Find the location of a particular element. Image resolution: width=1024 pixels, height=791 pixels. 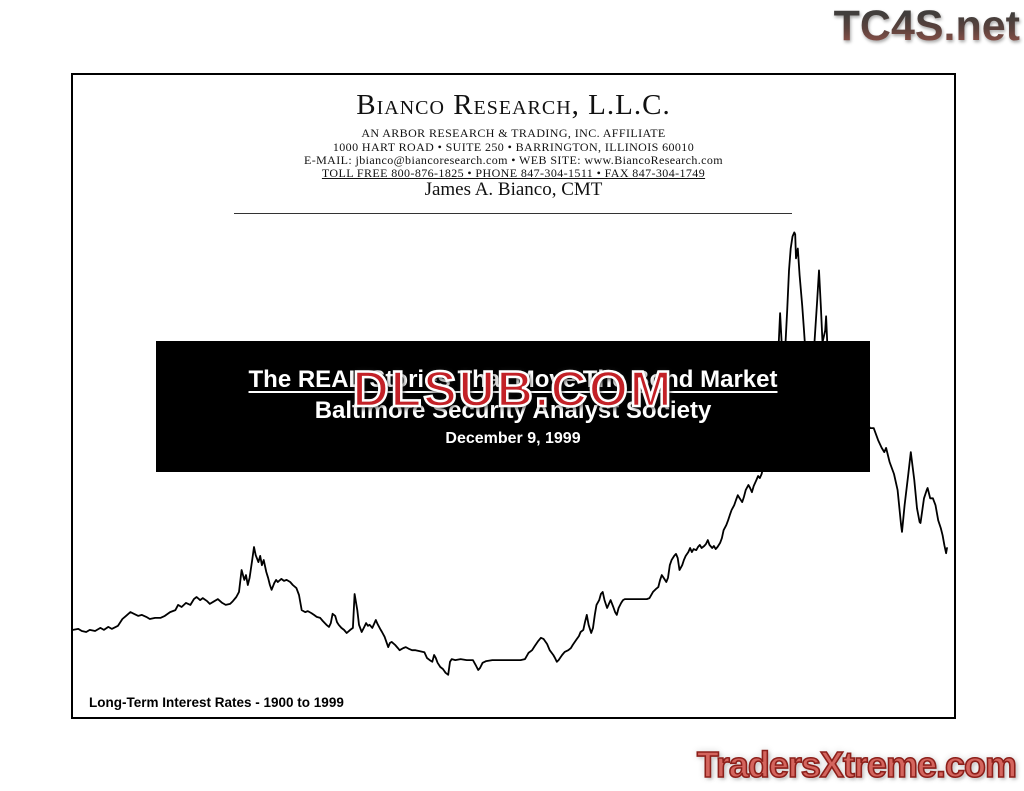

chart-title-label: Long-Term Interest Rates - 1900 to 1999 is located at coordinates (216, 702).